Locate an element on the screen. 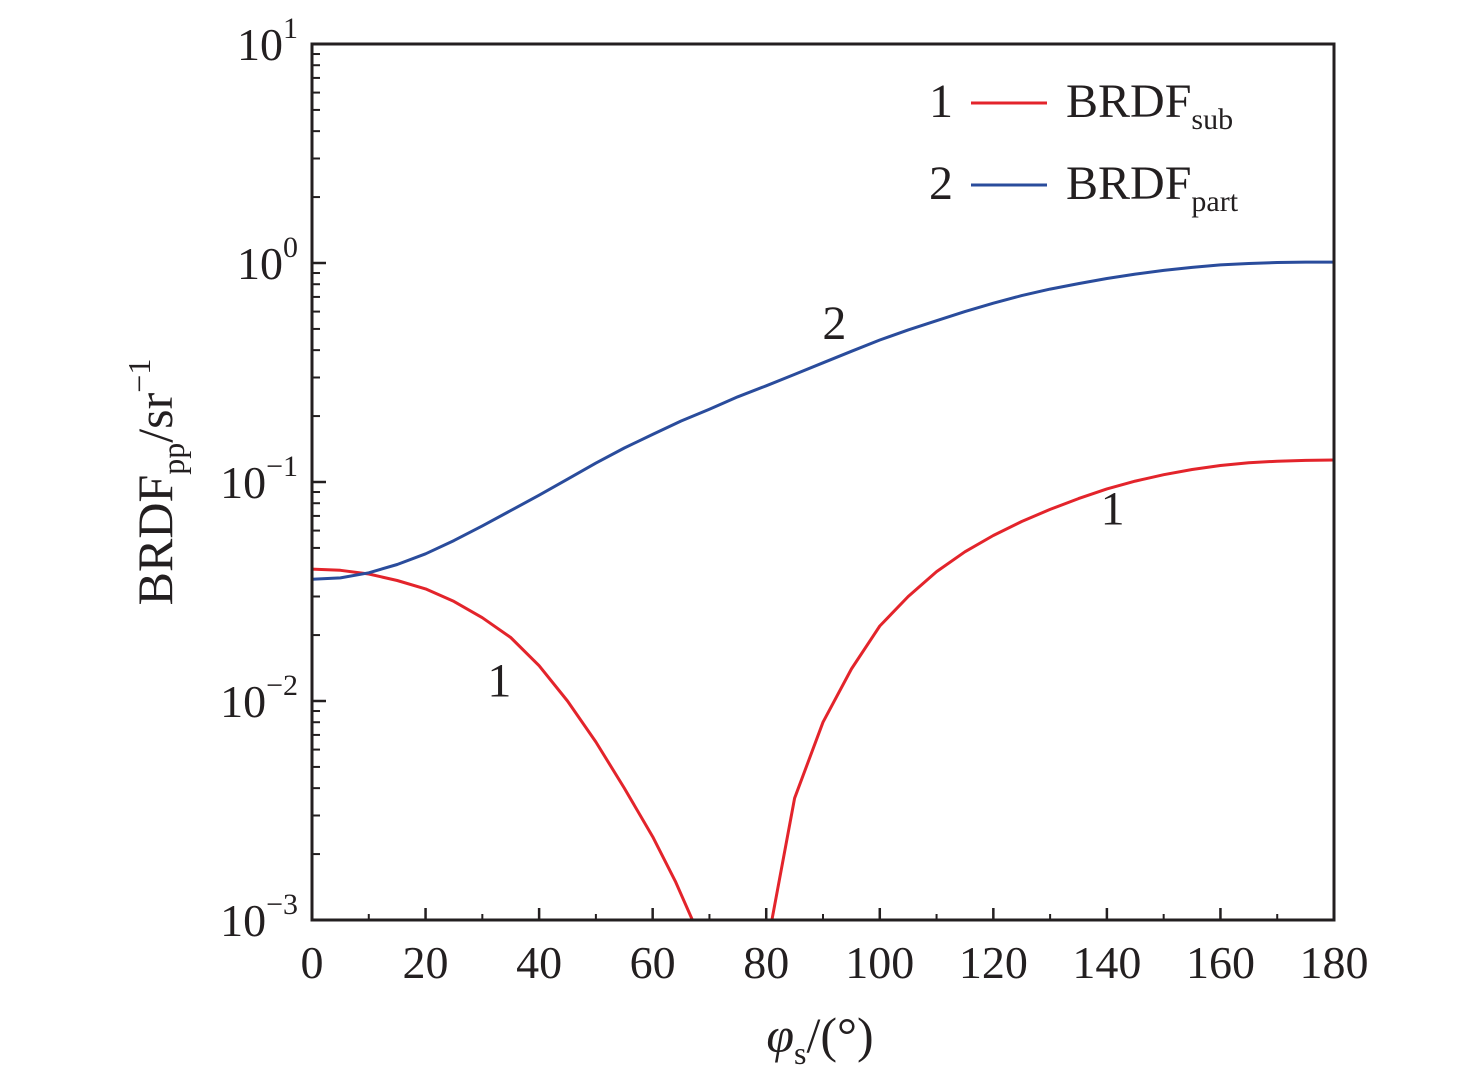  legend-number: 2 is located at coordinates (941, 183).